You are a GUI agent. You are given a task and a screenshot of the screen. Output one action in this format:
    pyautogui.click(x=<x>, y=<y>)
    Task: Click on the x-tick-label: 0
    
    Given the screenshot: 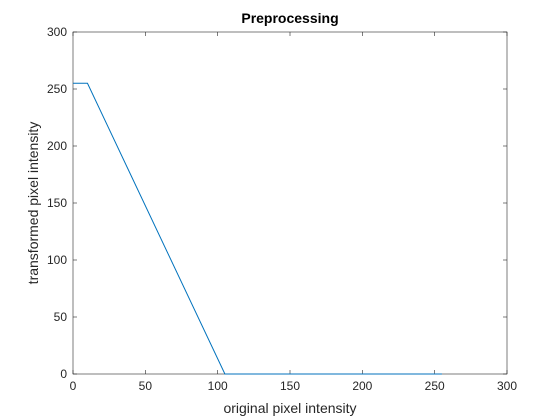 What is the action you would take?
    pyautogui.click(x=73, y=386)
    